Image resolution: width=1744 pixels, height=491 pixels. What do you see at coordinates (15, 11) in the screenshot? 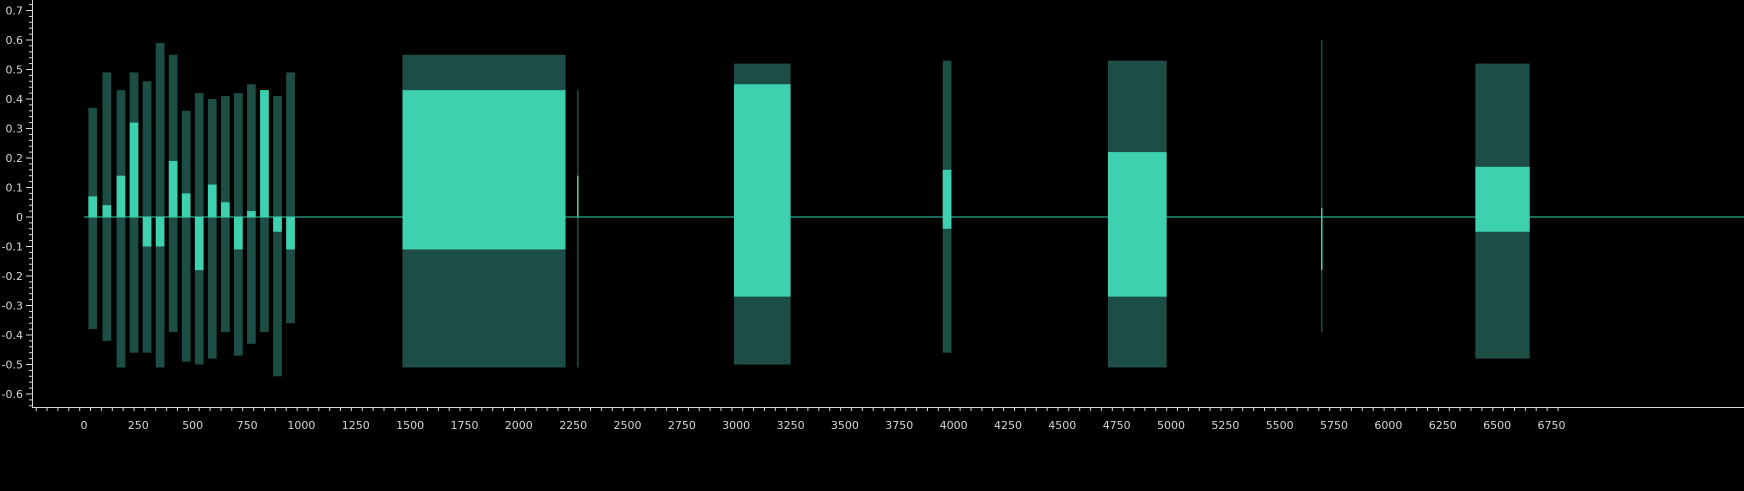
I see `y-tick-label: 0.7` at bounding box center [15, 11].